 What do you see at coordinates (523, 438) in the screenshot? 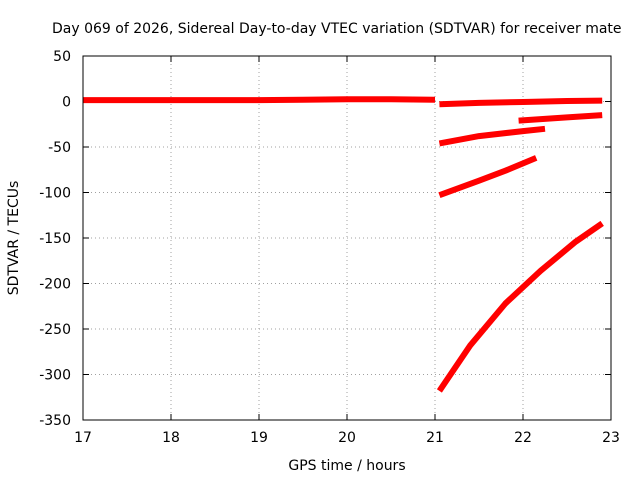
I see `x-tick-label: 22` at bounding box center [523, 438].